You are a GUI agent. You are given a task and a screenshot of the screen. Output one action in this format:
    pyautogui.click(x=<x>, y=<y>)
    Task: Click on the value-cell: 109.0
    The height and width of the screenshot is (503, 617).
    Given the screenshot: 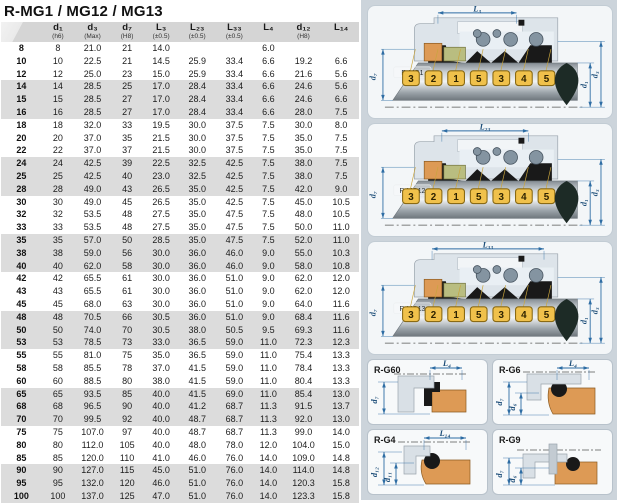 What is the action you would take?
    pyautogui.click(x=303, y=457)
    